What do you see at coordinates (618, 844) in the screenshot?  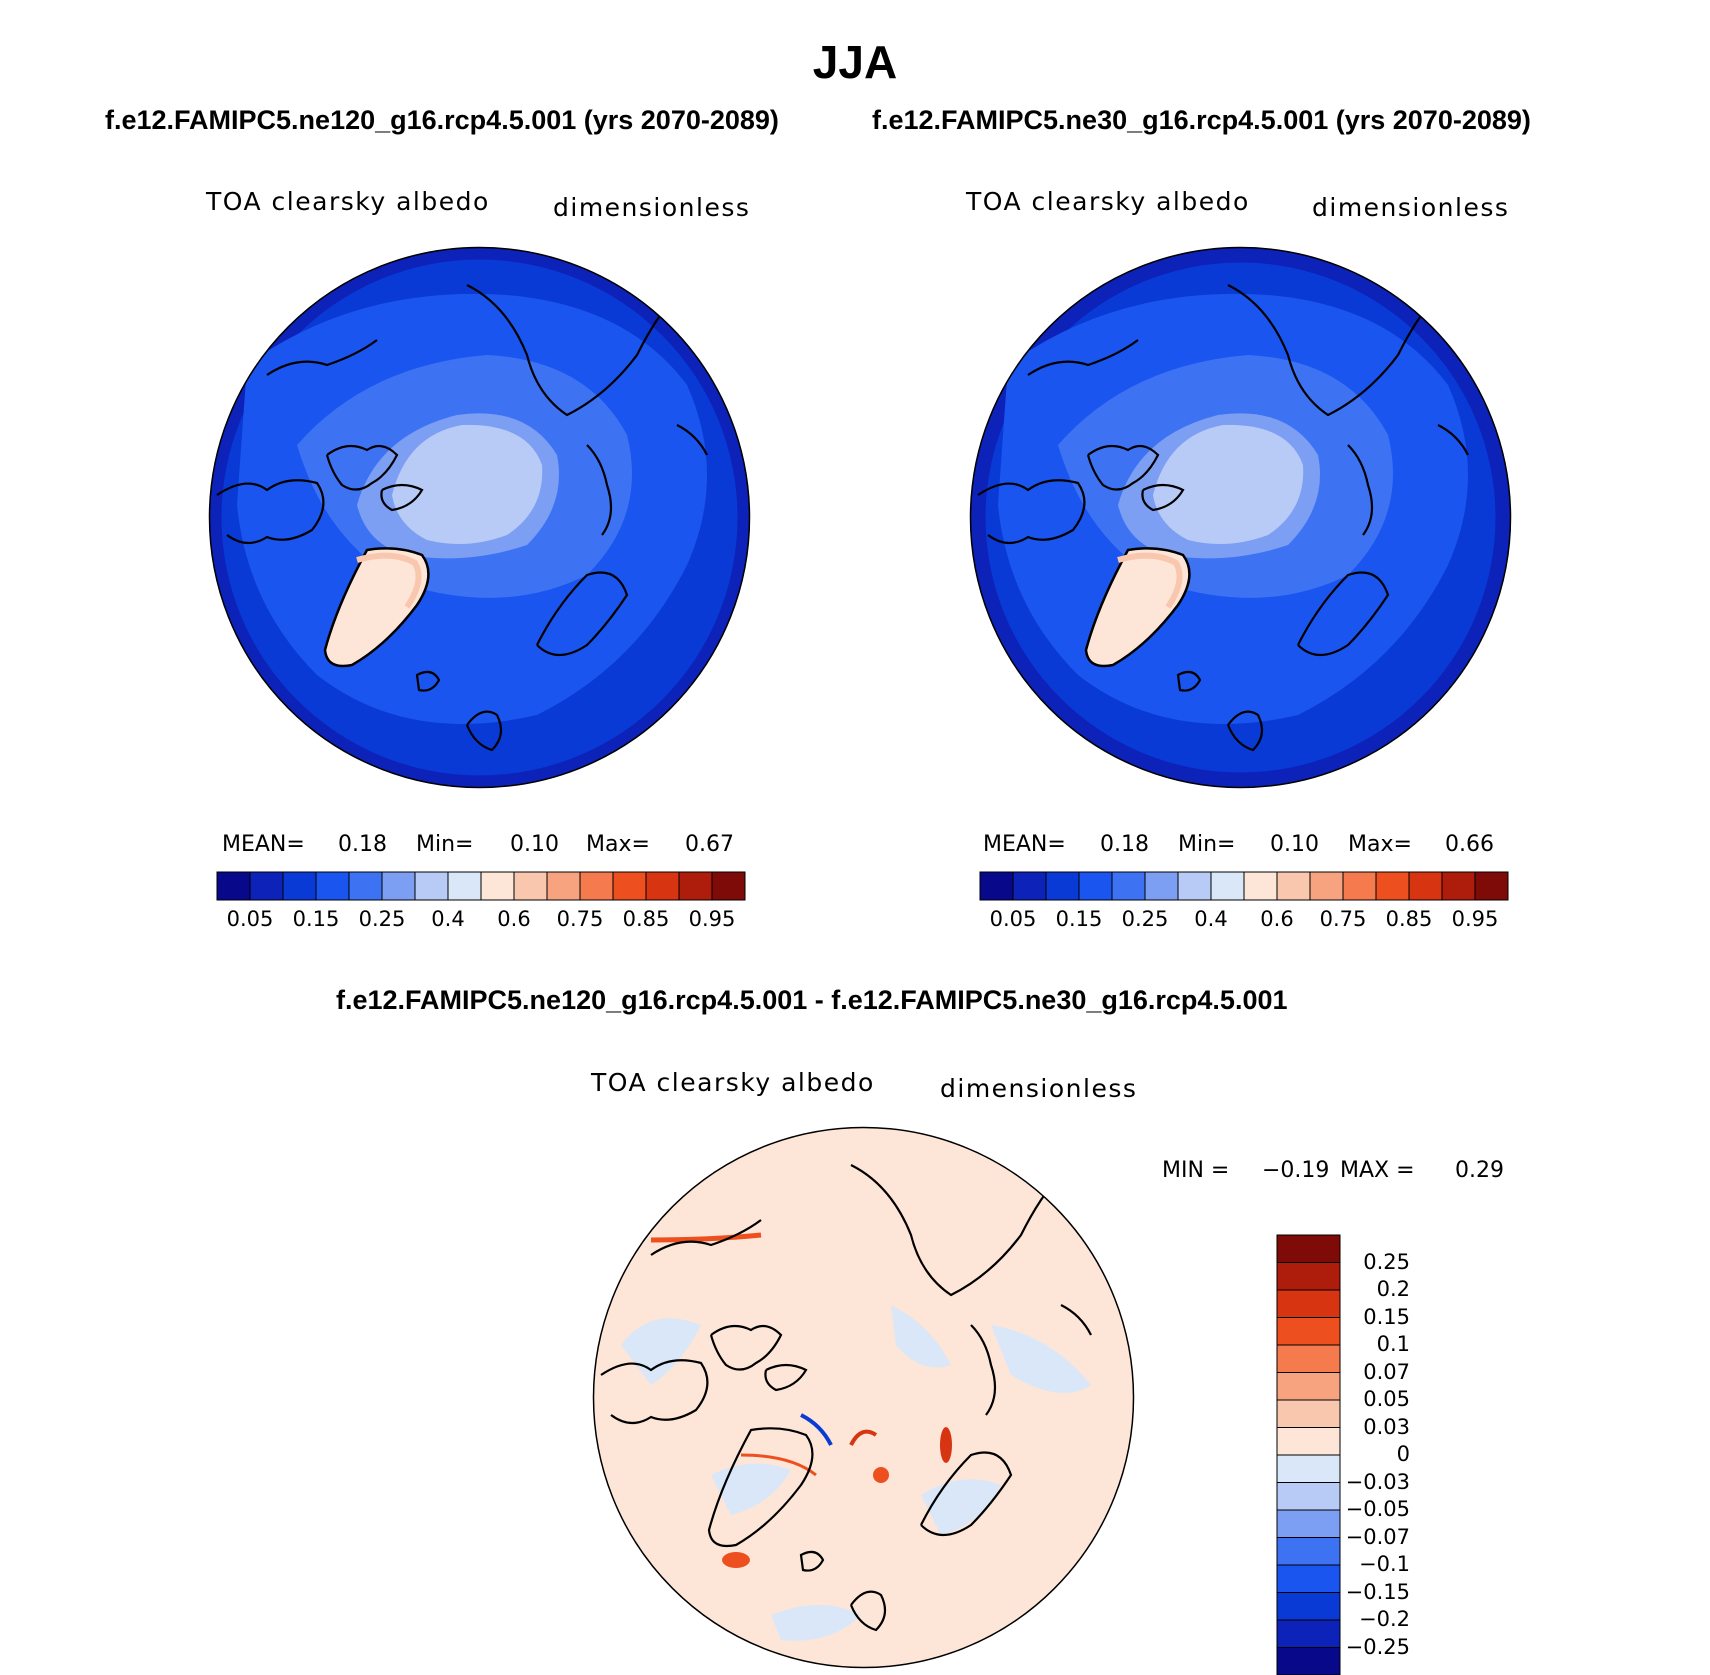 I see `left-stats-max-label: Max=` at bounding box center [618, 844].